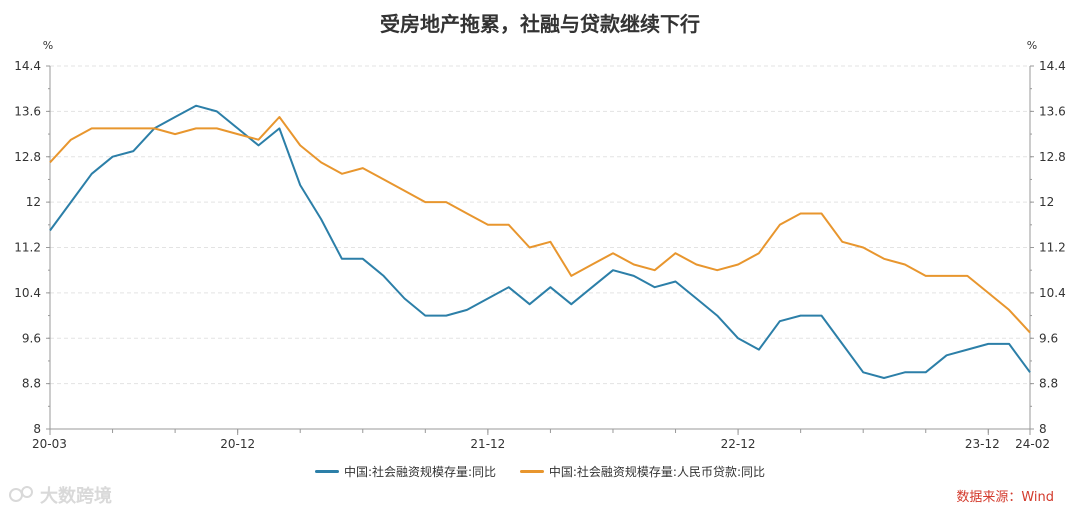 The width and height of the screenshot is (1080, 514). What do you see at coordinates (1052, 66) in the screenshot?
I see `y-tick-label-right: 14.4` at bounding box center [1052, 66].